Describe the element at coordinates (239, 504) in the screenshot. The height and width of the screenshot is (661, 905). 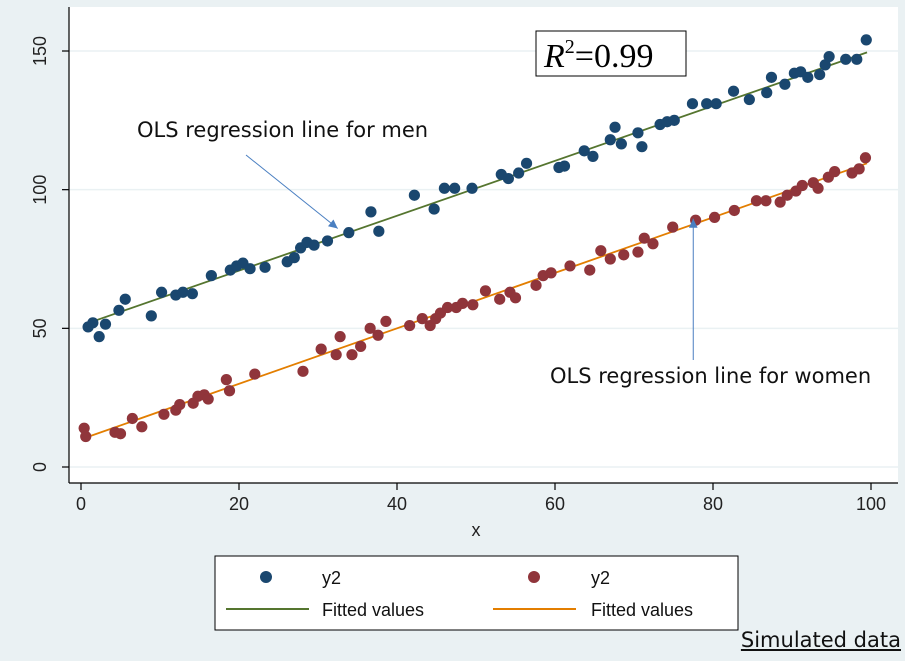
I see `x-tick-label-20: 20` at that location.